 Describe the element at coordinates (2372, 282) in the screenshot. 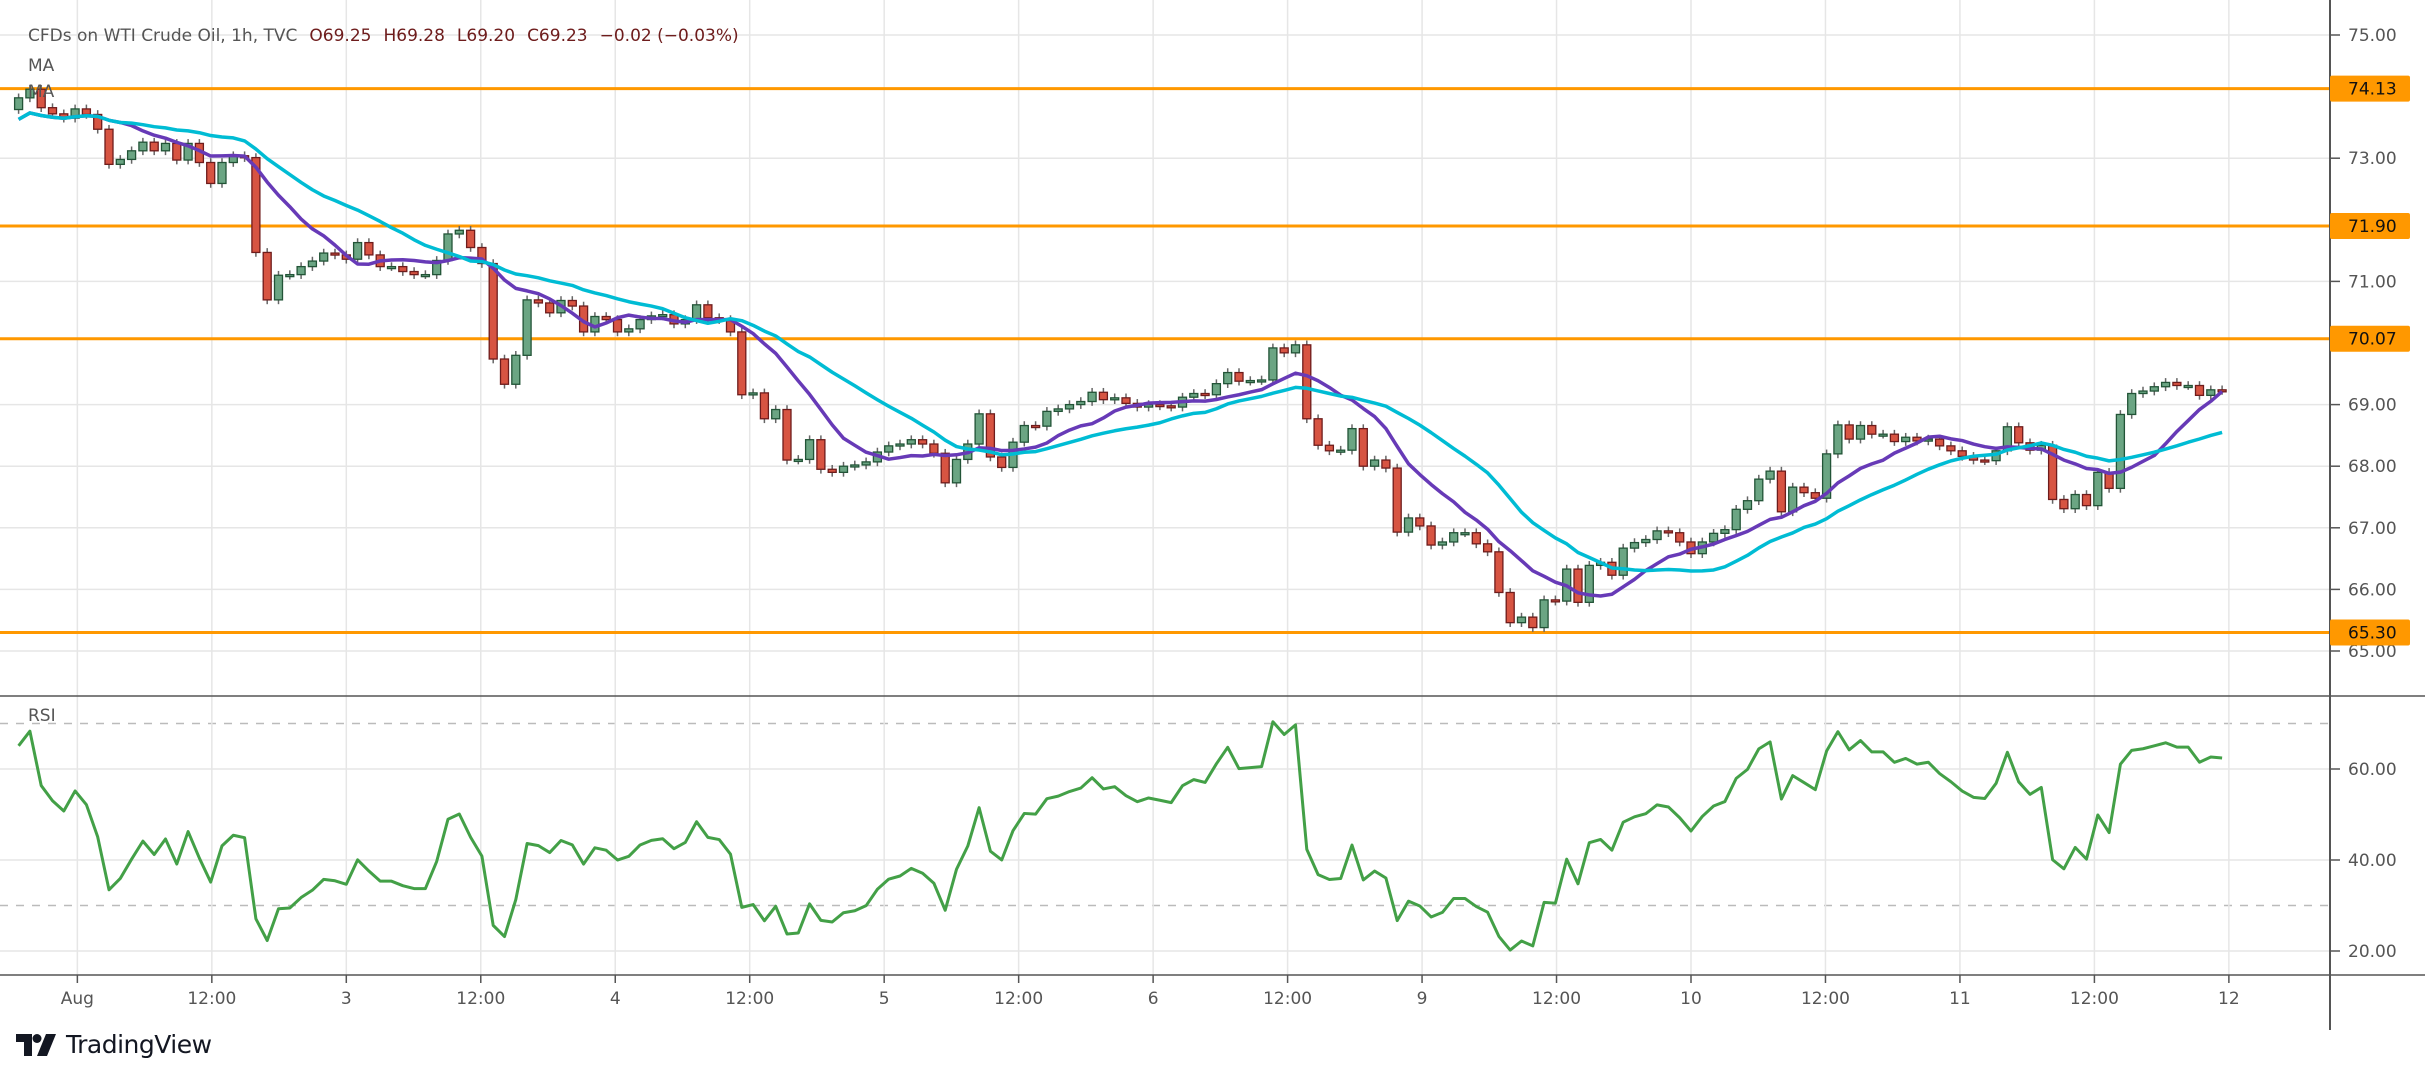

I see `price-label: 71.00` at that location.